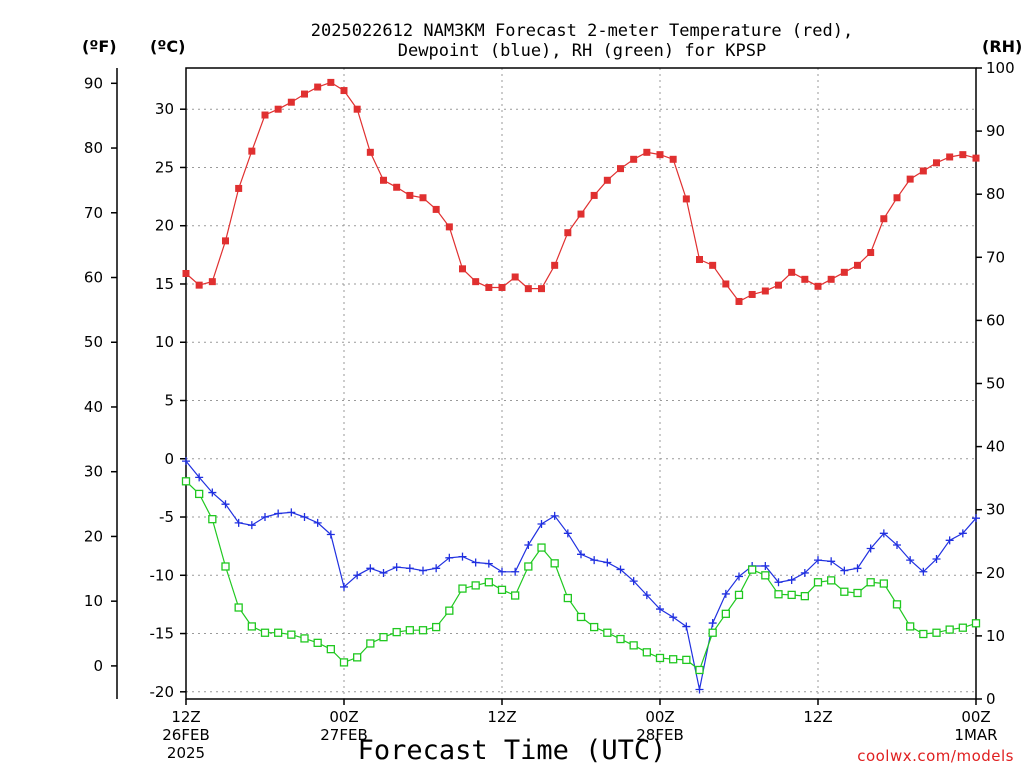  Describe the element at coordinates (167, 46) in the screenshot. I see `celsius-unit-label: (ºC)` at that location.